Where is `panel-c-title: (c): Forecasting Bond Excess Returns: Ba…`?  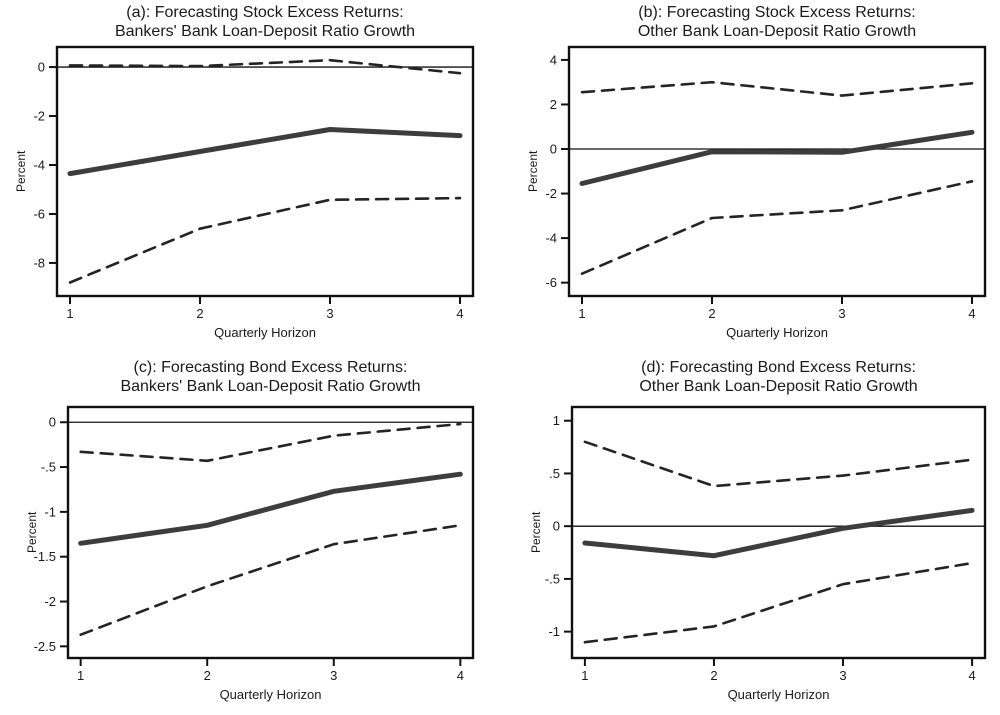 panel-c-title: (c): Forecasting Bond Excess Returns: Ba… is located at coordinates (270, 377).